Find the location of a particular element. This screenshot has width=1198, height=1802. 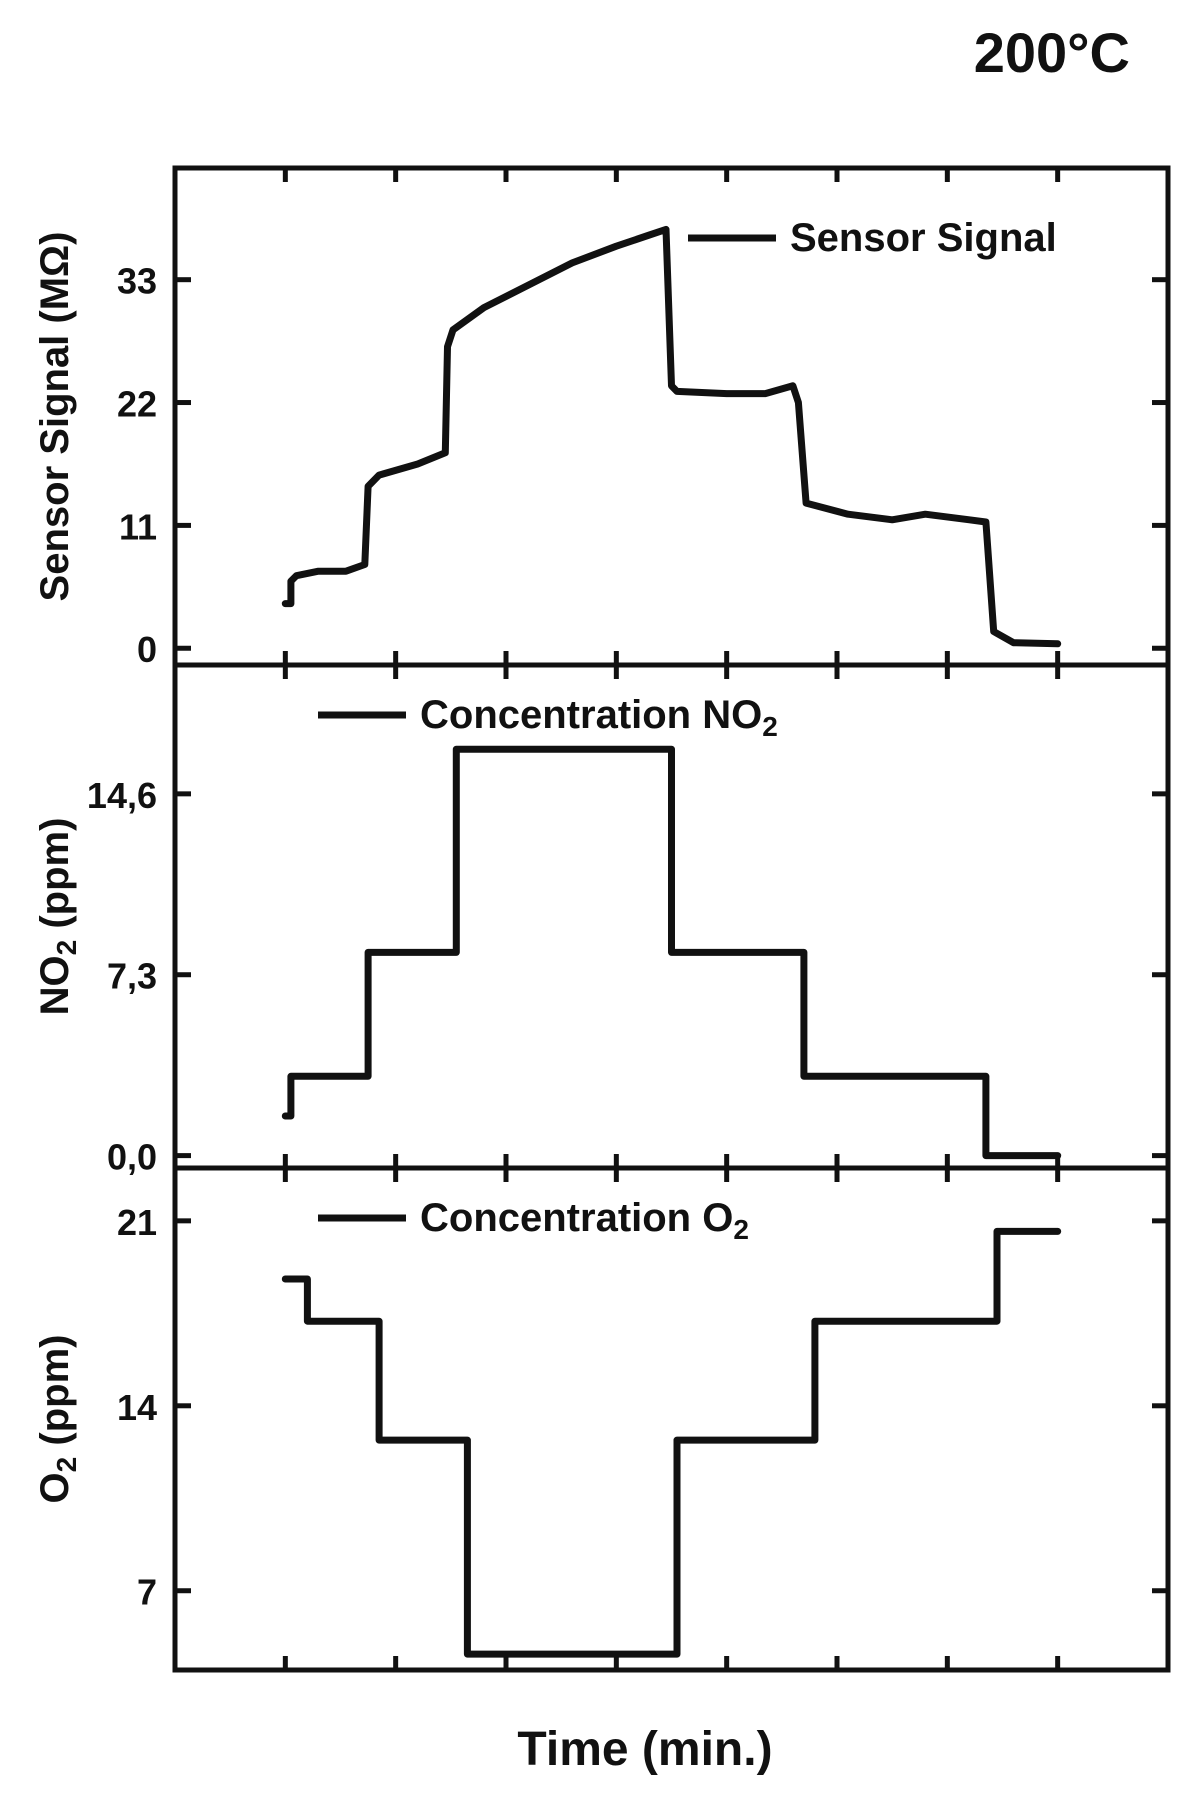

legend-label-bottom: Concentration O2 is located at coordinates (584, 1220).